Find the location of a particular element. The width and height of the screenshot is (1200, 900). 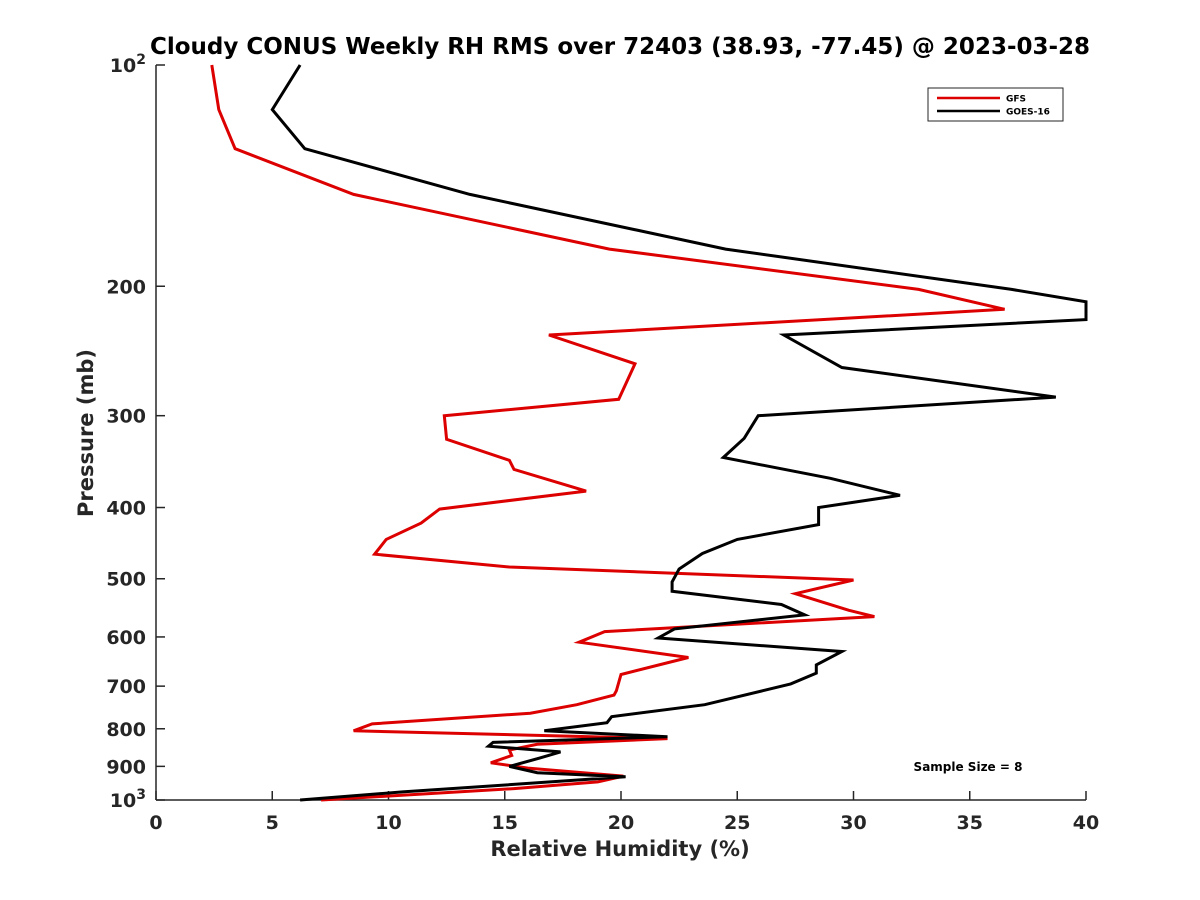

y-tick-label: 10² is located at coordinates (128, 64).